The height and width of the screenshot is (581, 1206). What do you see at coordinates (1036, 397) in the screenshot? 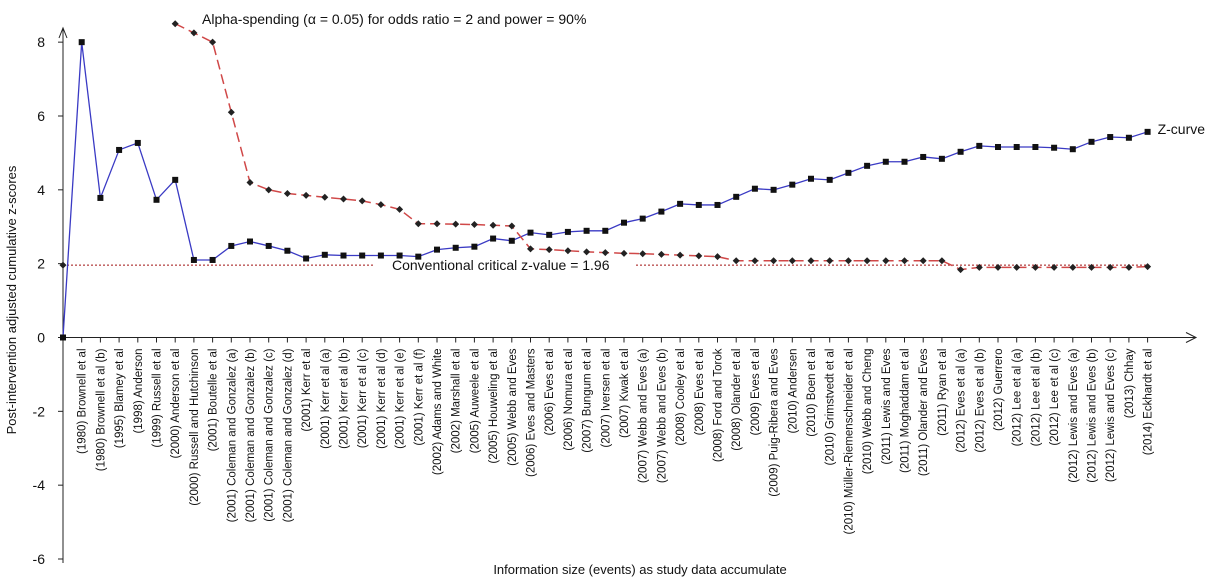
I see `x-tick-label: (2012) Lee et al (b)` at bounding box center [1036, 397].